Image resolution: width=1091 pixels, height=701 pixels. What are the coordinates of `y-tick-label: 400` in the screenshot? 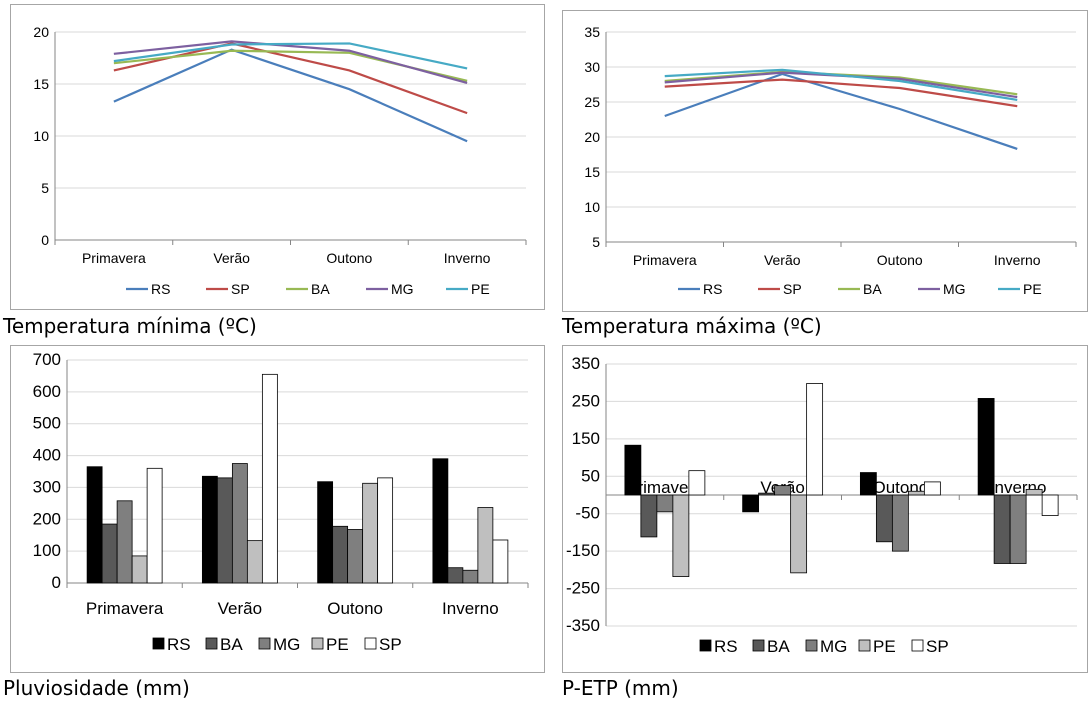 It's located at (47, 455).